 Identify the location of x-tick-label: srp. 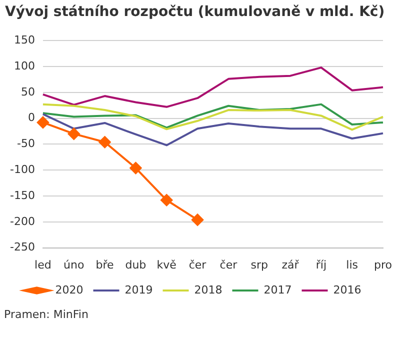
(259, 265).